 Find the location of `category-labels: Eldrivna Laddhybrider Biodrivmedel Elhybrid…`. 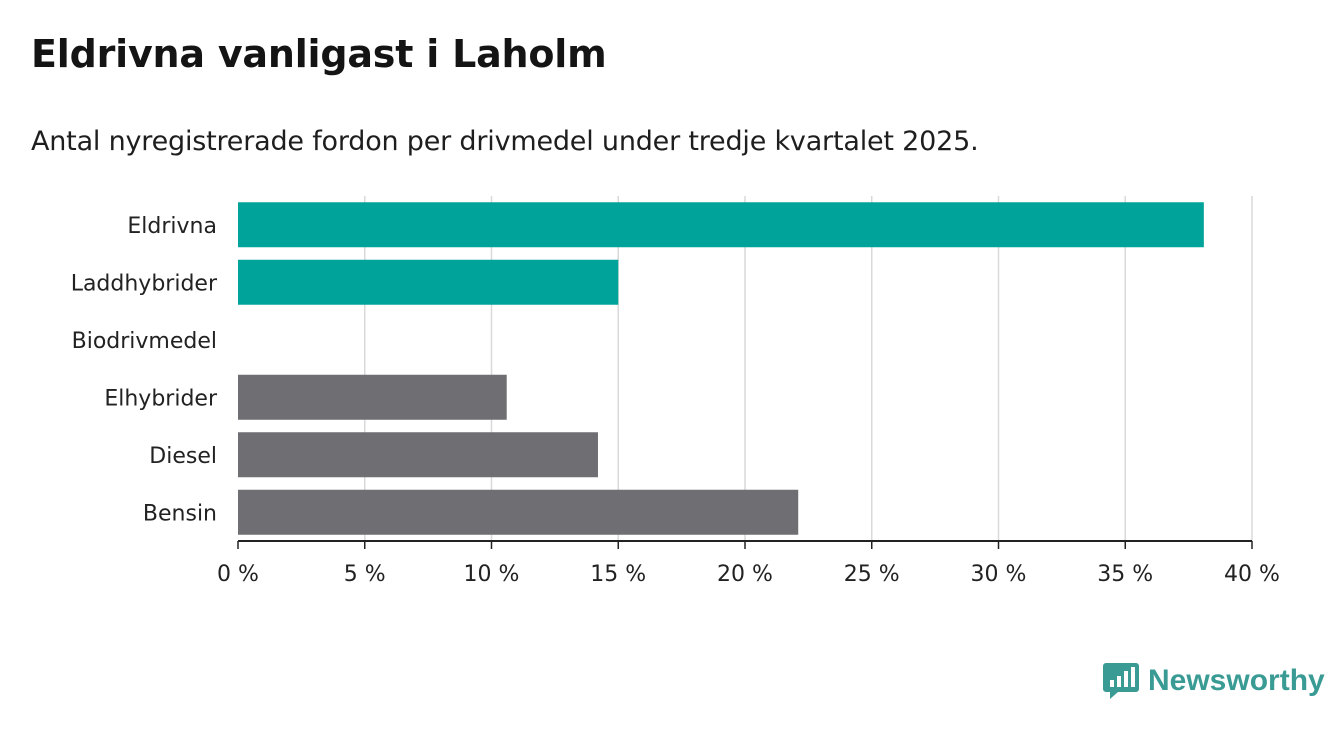

category-labels: Eldrivna Laddhybrider Biodrivmedel Elhybrid… is located at coordinates (144, 370).